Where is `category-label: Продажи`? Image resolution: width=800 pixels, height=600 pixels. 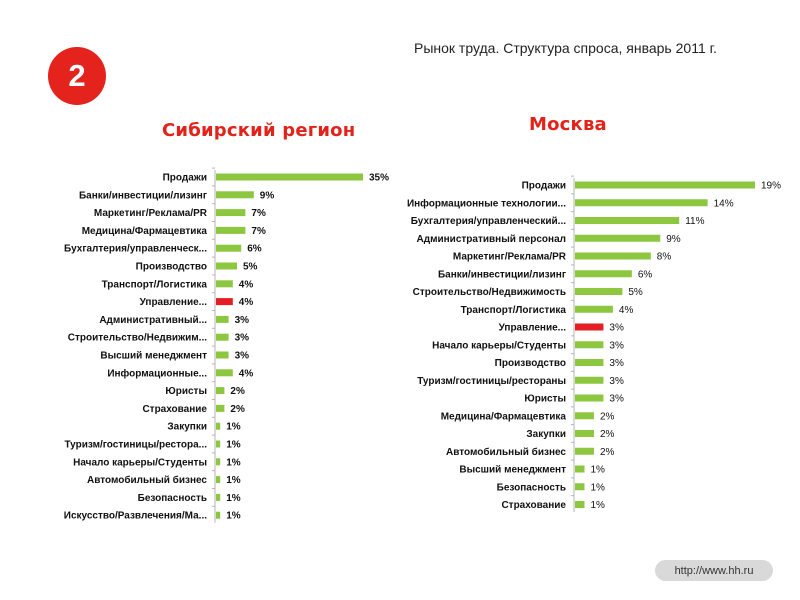
category-label: Продажи is located at coordinates (185, 178).